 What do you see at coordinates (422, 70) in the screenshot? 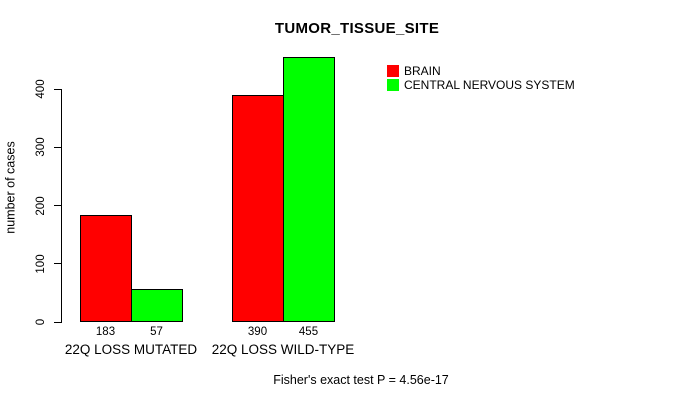
I see `legend-label: BRAIN` at bounding box center [422, 70].